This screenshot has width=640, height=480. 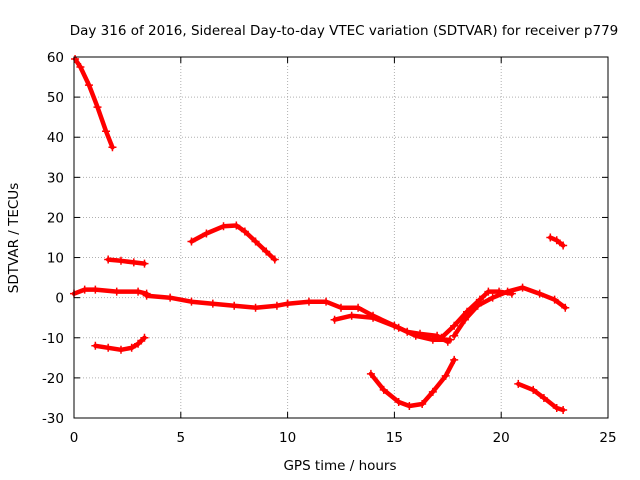 I want to click on x-tick-label: 25, so click(x=607, y=438).